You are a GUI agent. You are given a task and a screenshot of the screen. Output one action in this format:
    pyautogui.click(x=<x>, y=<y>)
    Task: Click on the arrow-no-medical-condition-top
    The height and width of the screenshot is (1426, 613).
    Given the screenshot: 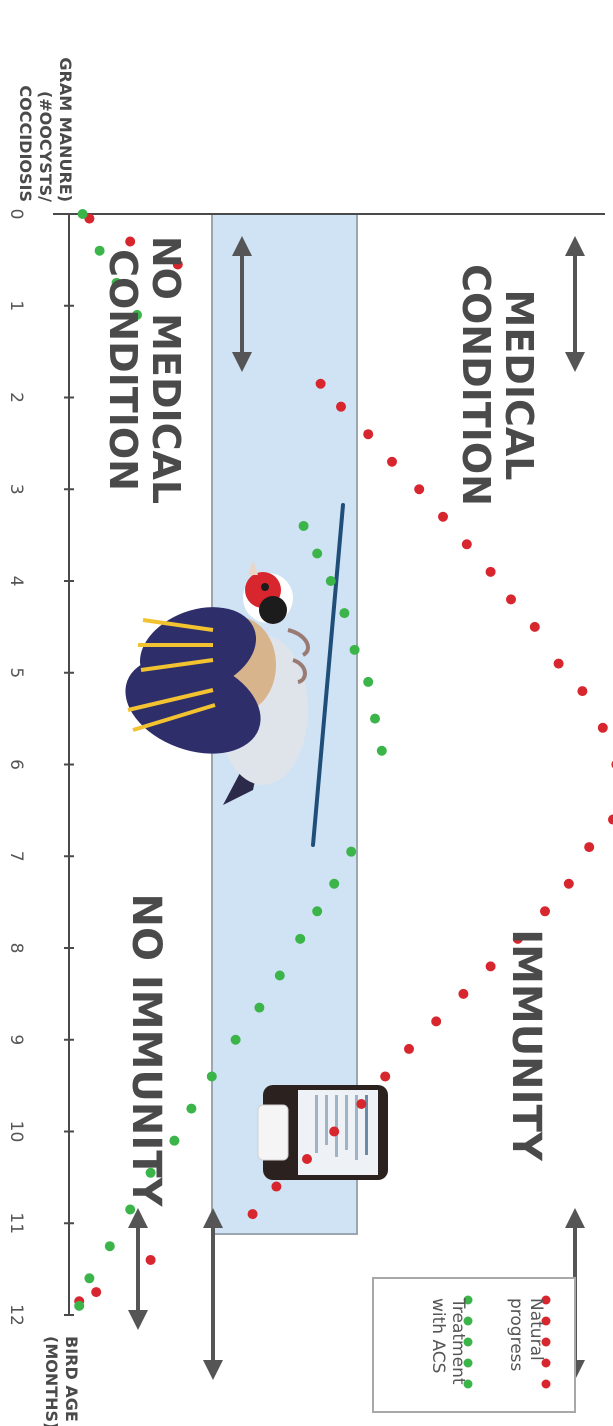 What is the action you would take?
    pyautogui.click(x=242, y=304)
    